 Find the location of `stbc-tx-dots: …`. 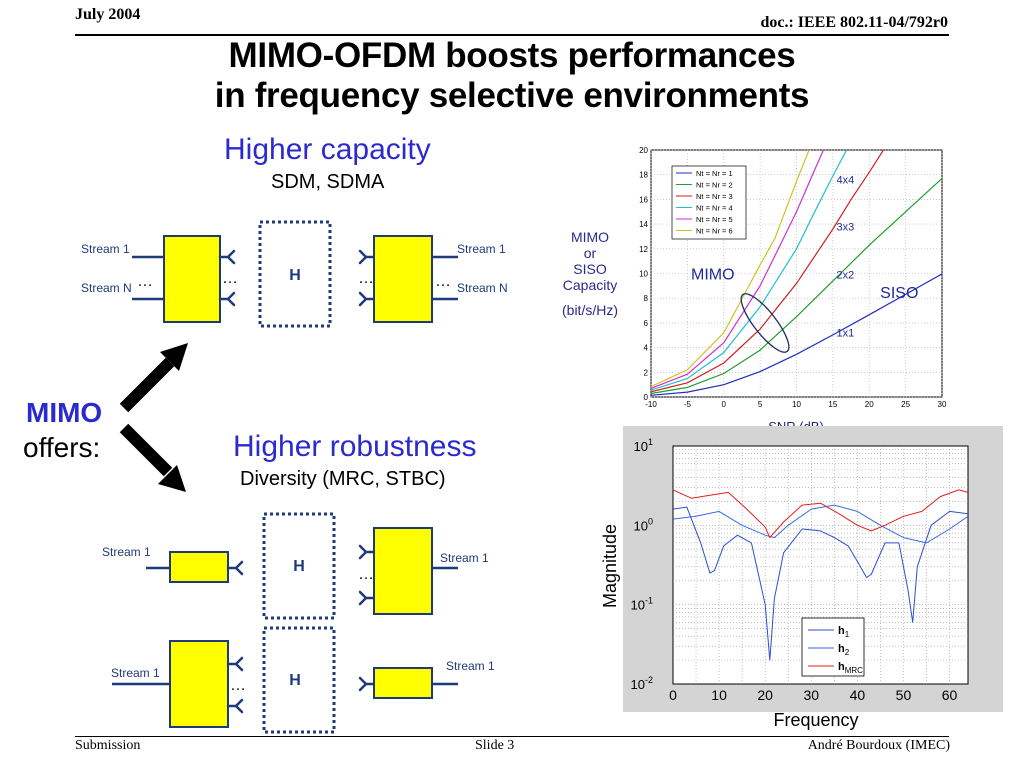

stbc-tx-dots: … is located at coordinates (238, 685).